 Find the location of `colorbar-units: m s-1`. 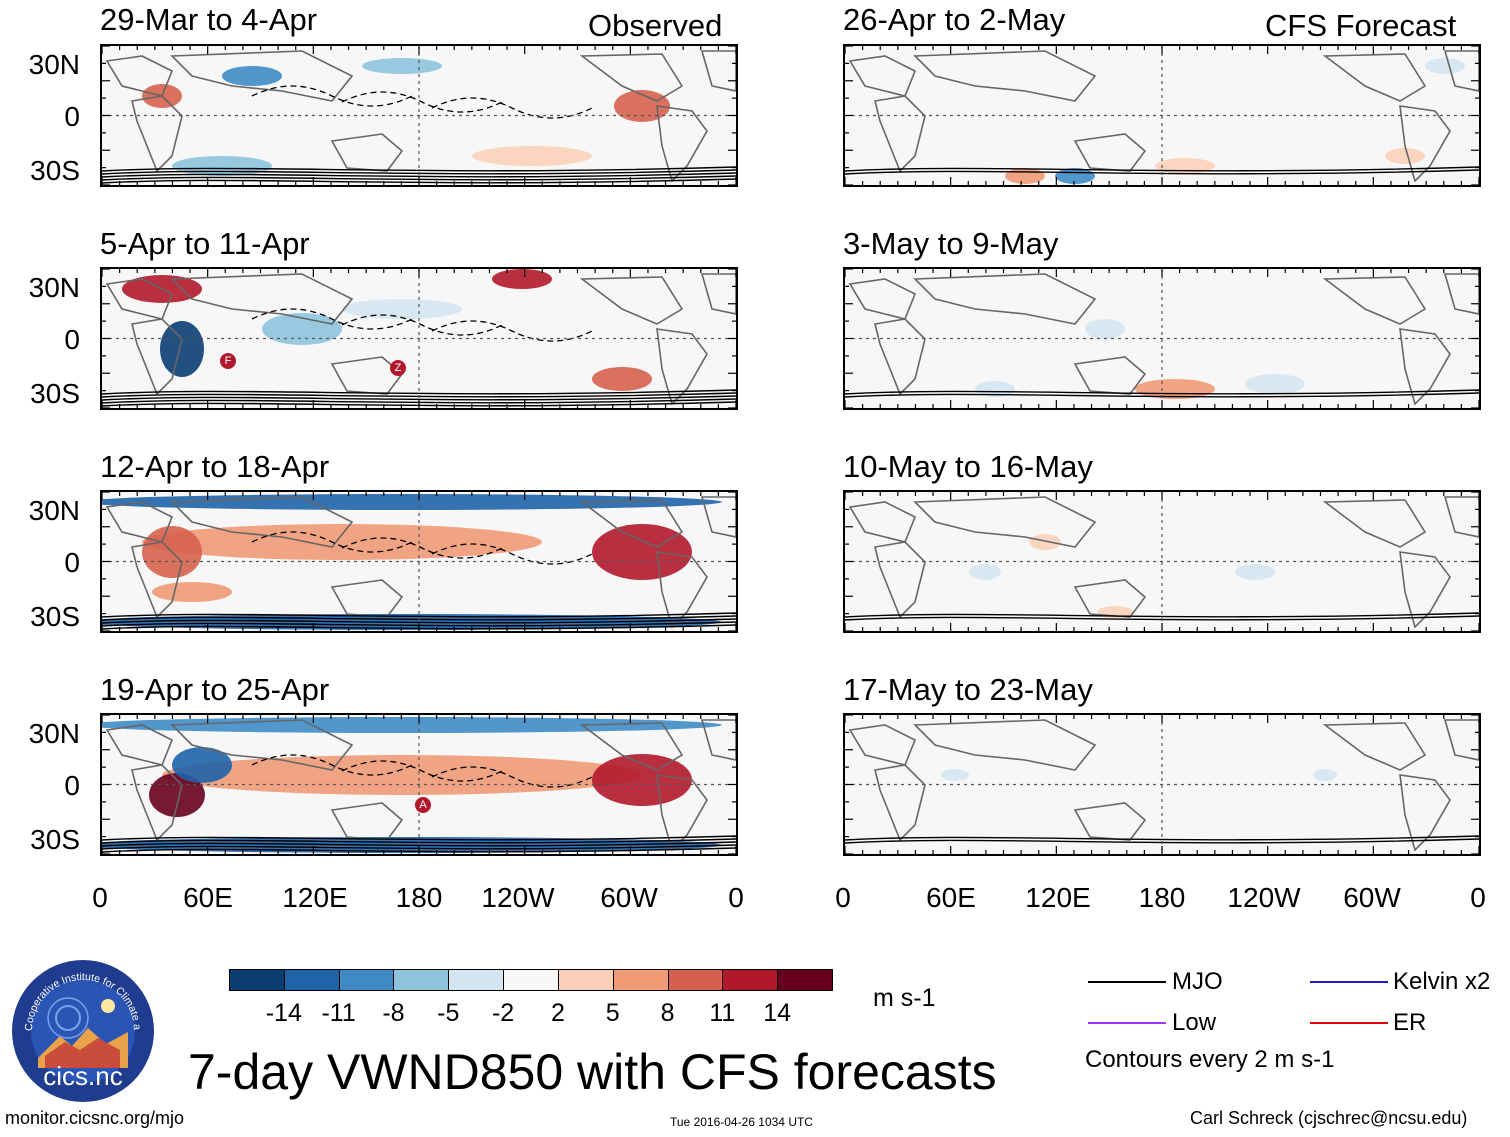

colorbar-units: m s-1 is located at coordinates (904, 998).